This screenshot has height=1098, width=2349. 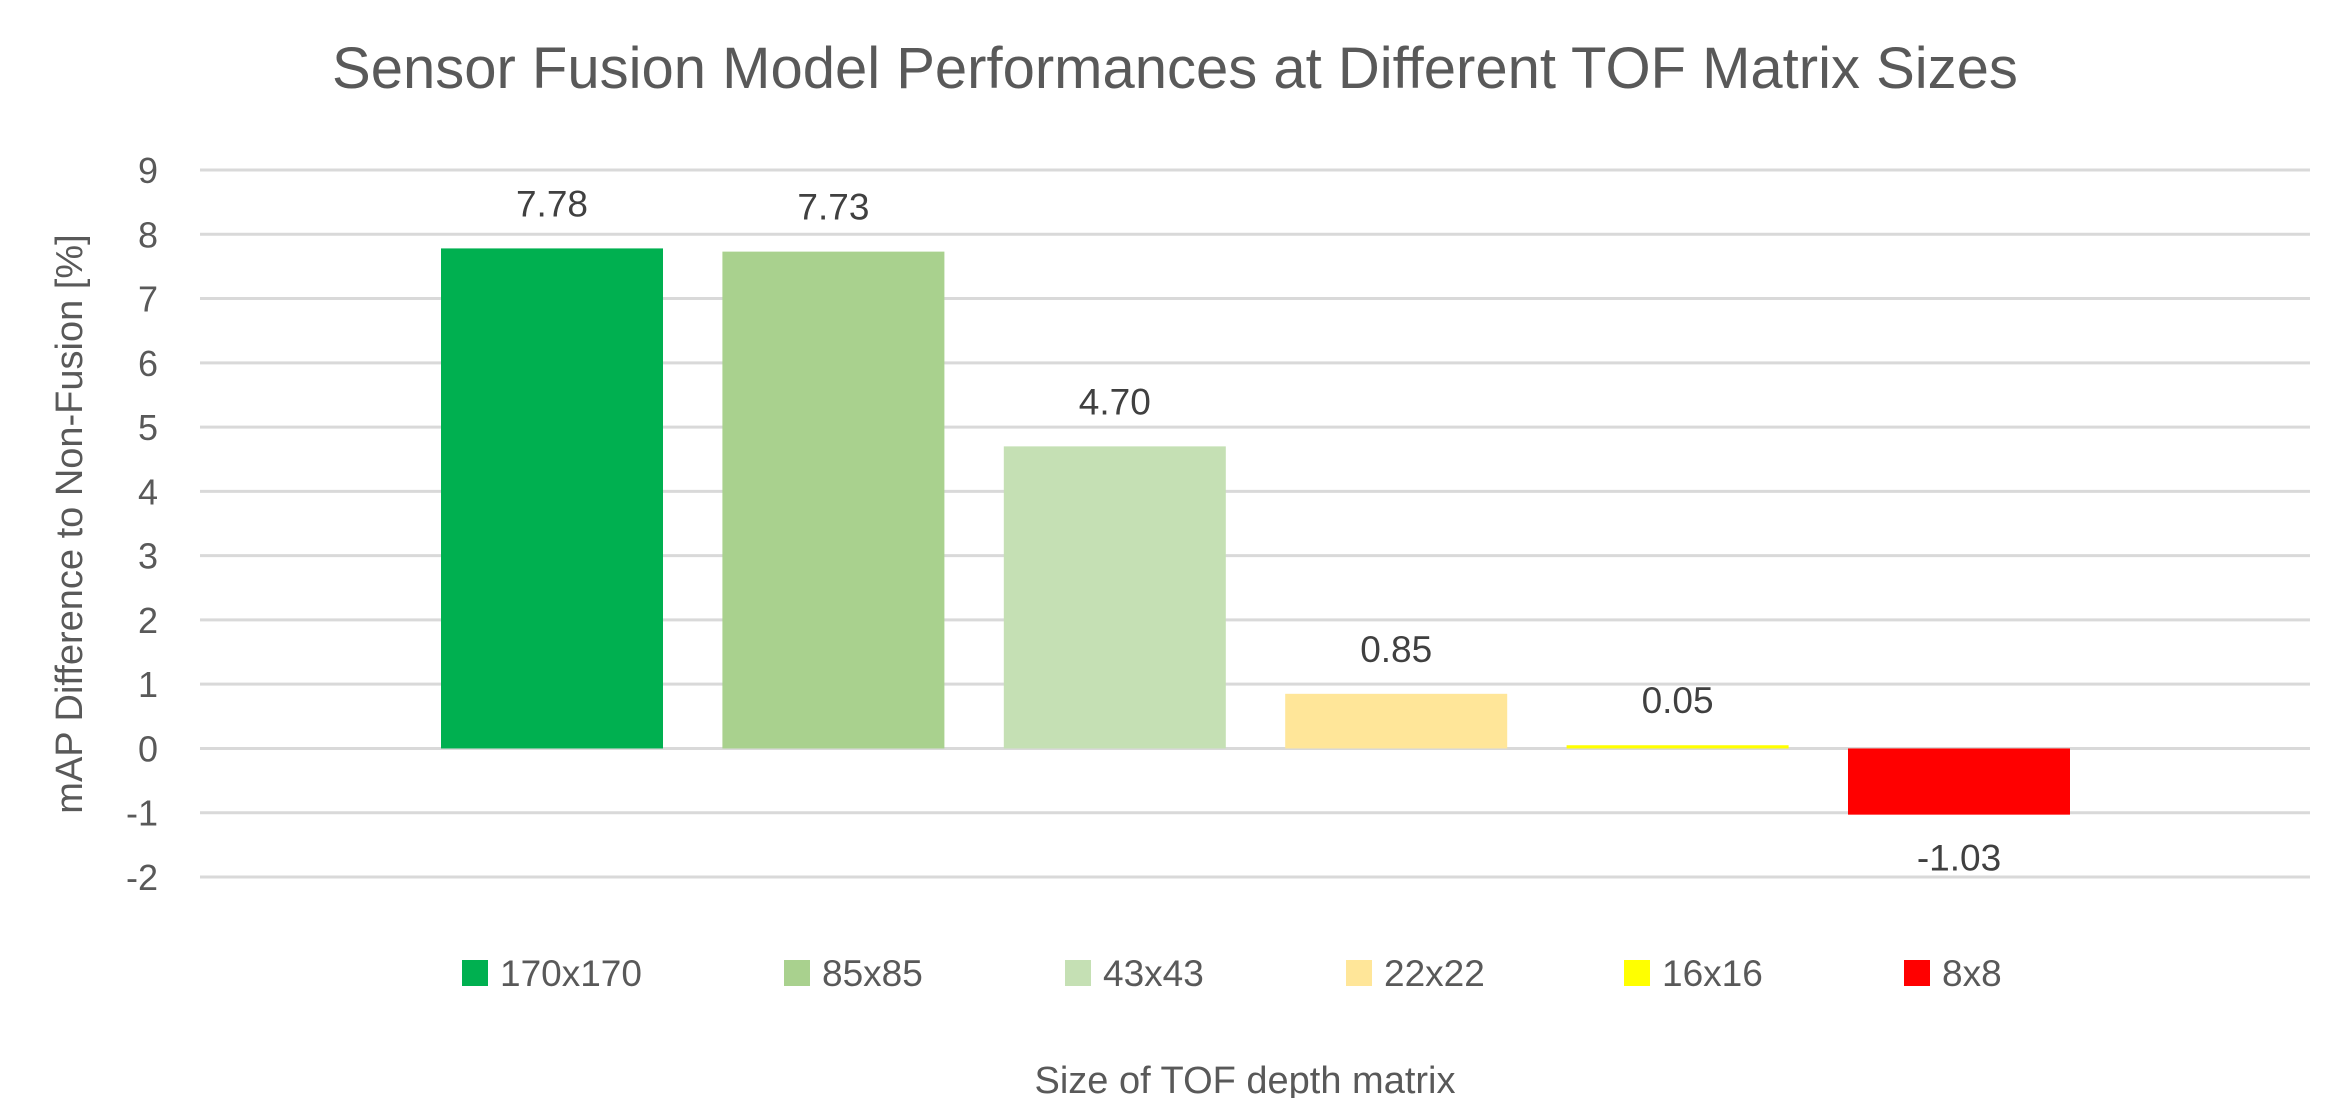 I want to click on legend-item-43x43: 43x43, so click(x=1134, y=973).